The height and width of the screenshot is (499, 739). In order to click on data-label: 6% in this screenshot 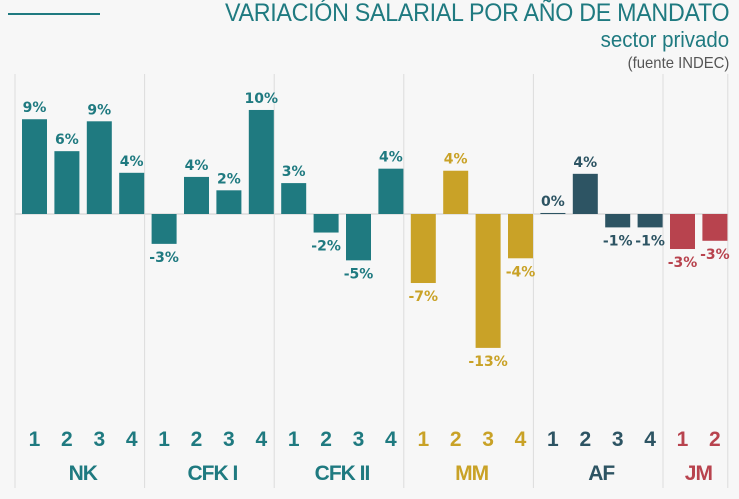, I will do `click(67, 140)`.